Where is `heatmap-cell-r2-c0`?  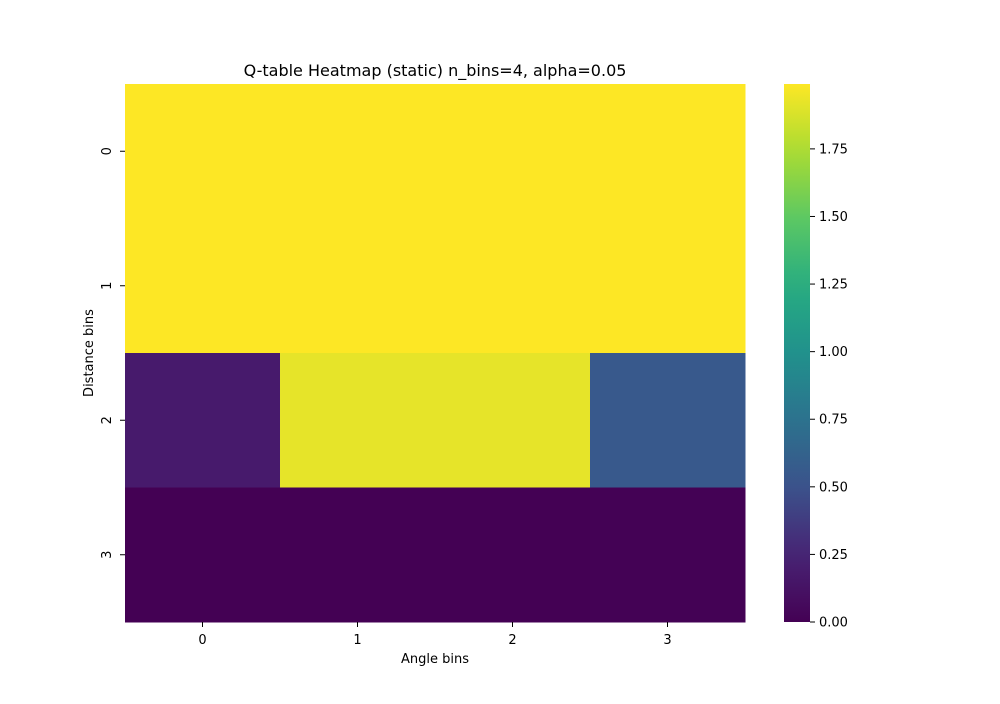
heatmap-cell-r2-c0 is located at coordinates (203, 420).